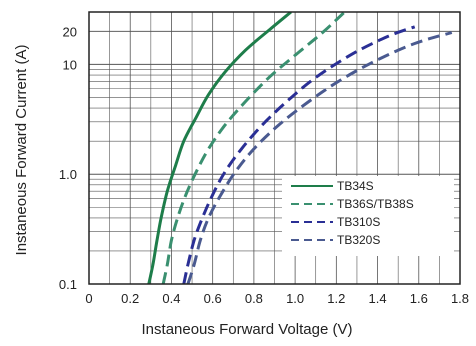 The width and height of the screenshot is (476, 346). I want to click on x-tick-label: 1.4, so click(378, 298).